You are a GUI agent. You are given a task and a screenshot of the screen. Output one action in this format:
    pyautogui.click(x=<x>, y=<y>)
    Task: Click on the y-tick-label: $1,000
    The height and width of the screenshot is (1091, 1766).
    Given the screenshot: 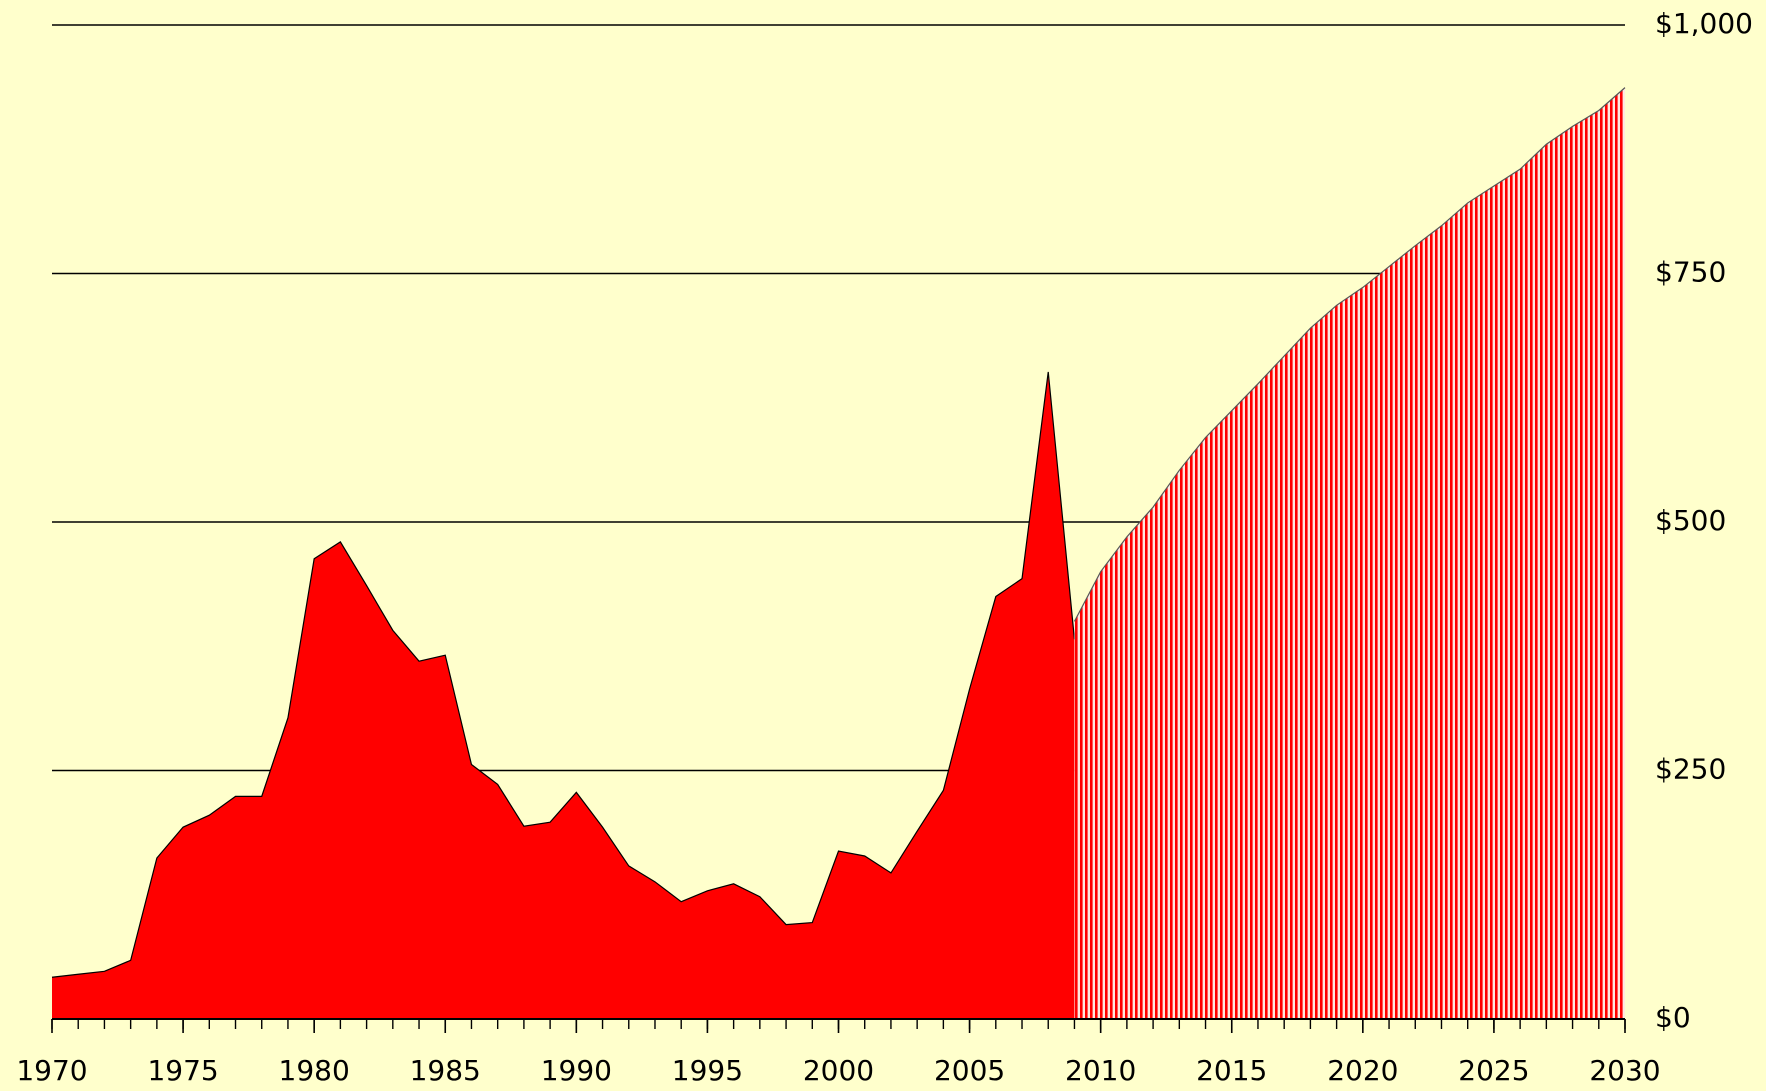 What is the action you would take?
    pyautogui.click(x=1704, y=23)
    